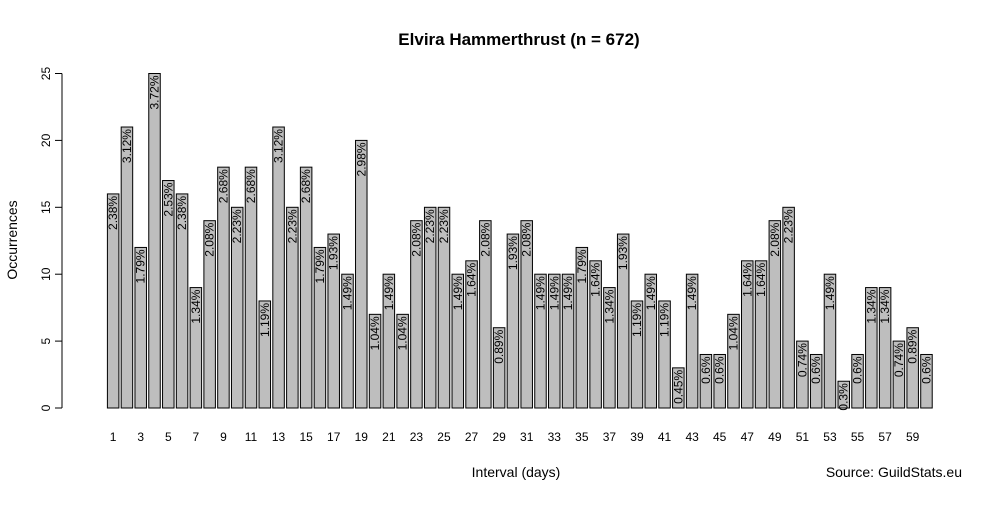  Describe the element at coordinates (555, 437) in the screenshot. I see `x-tick-label: 33` at that location.